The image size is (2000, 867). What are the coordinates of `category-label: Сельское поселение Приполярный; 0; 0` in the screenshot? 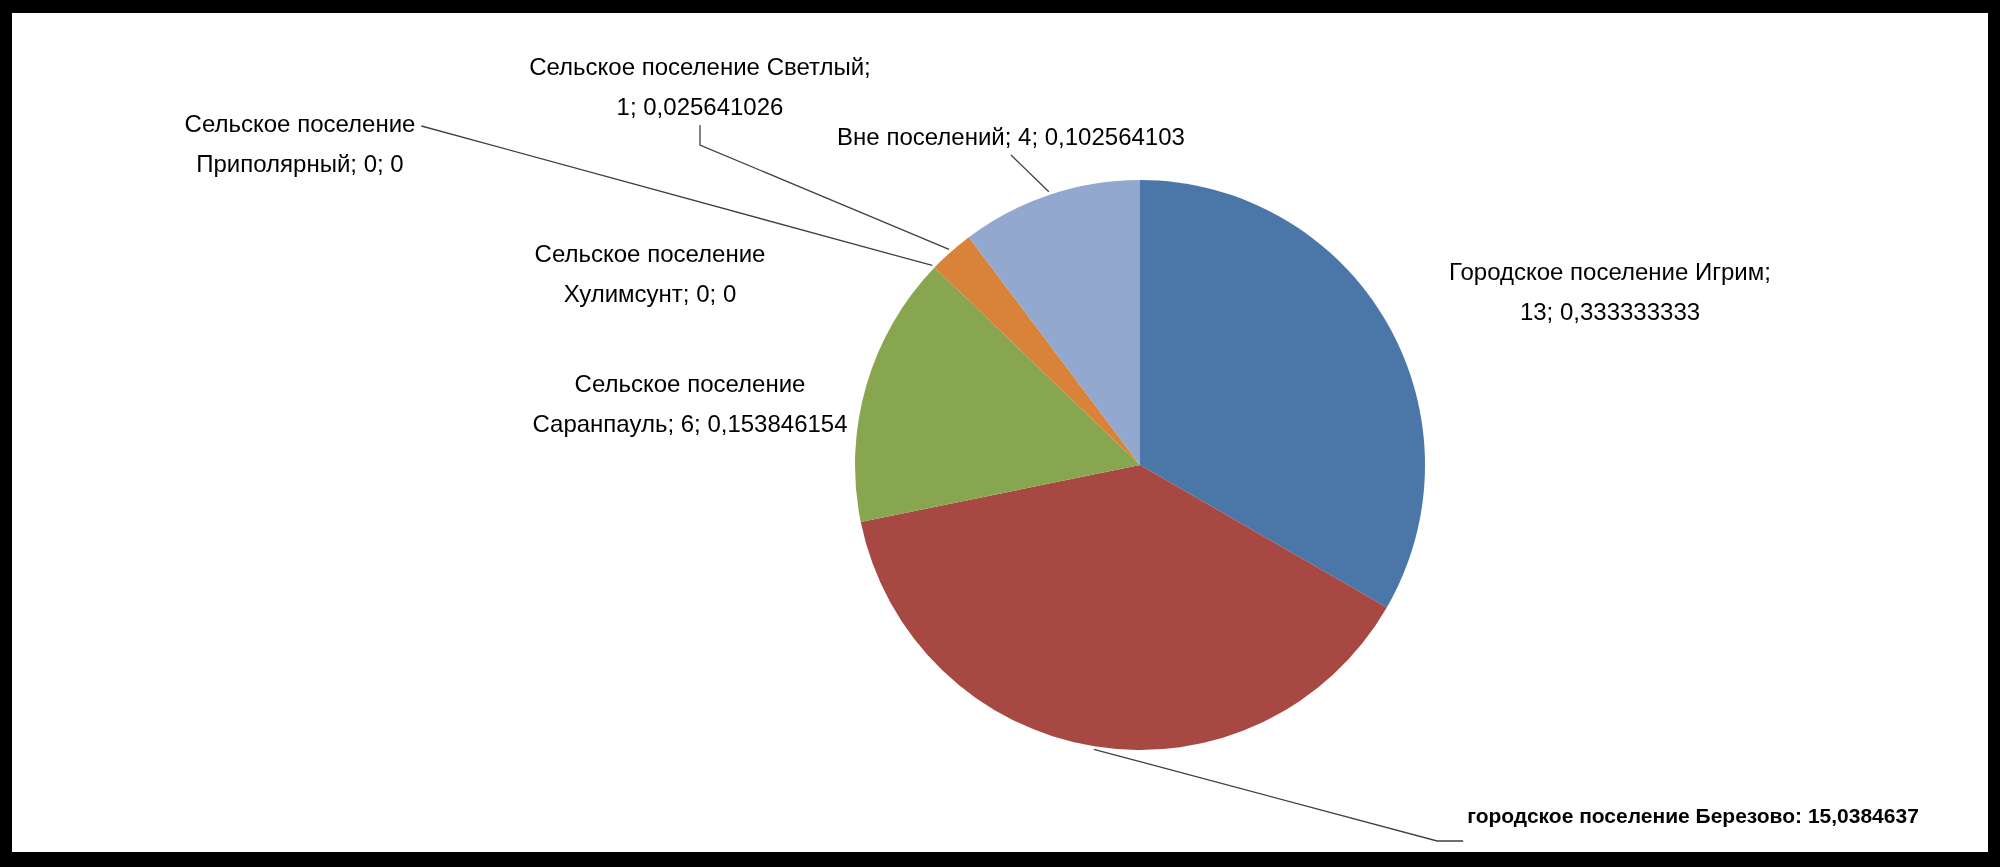 It's located at (300, 143).